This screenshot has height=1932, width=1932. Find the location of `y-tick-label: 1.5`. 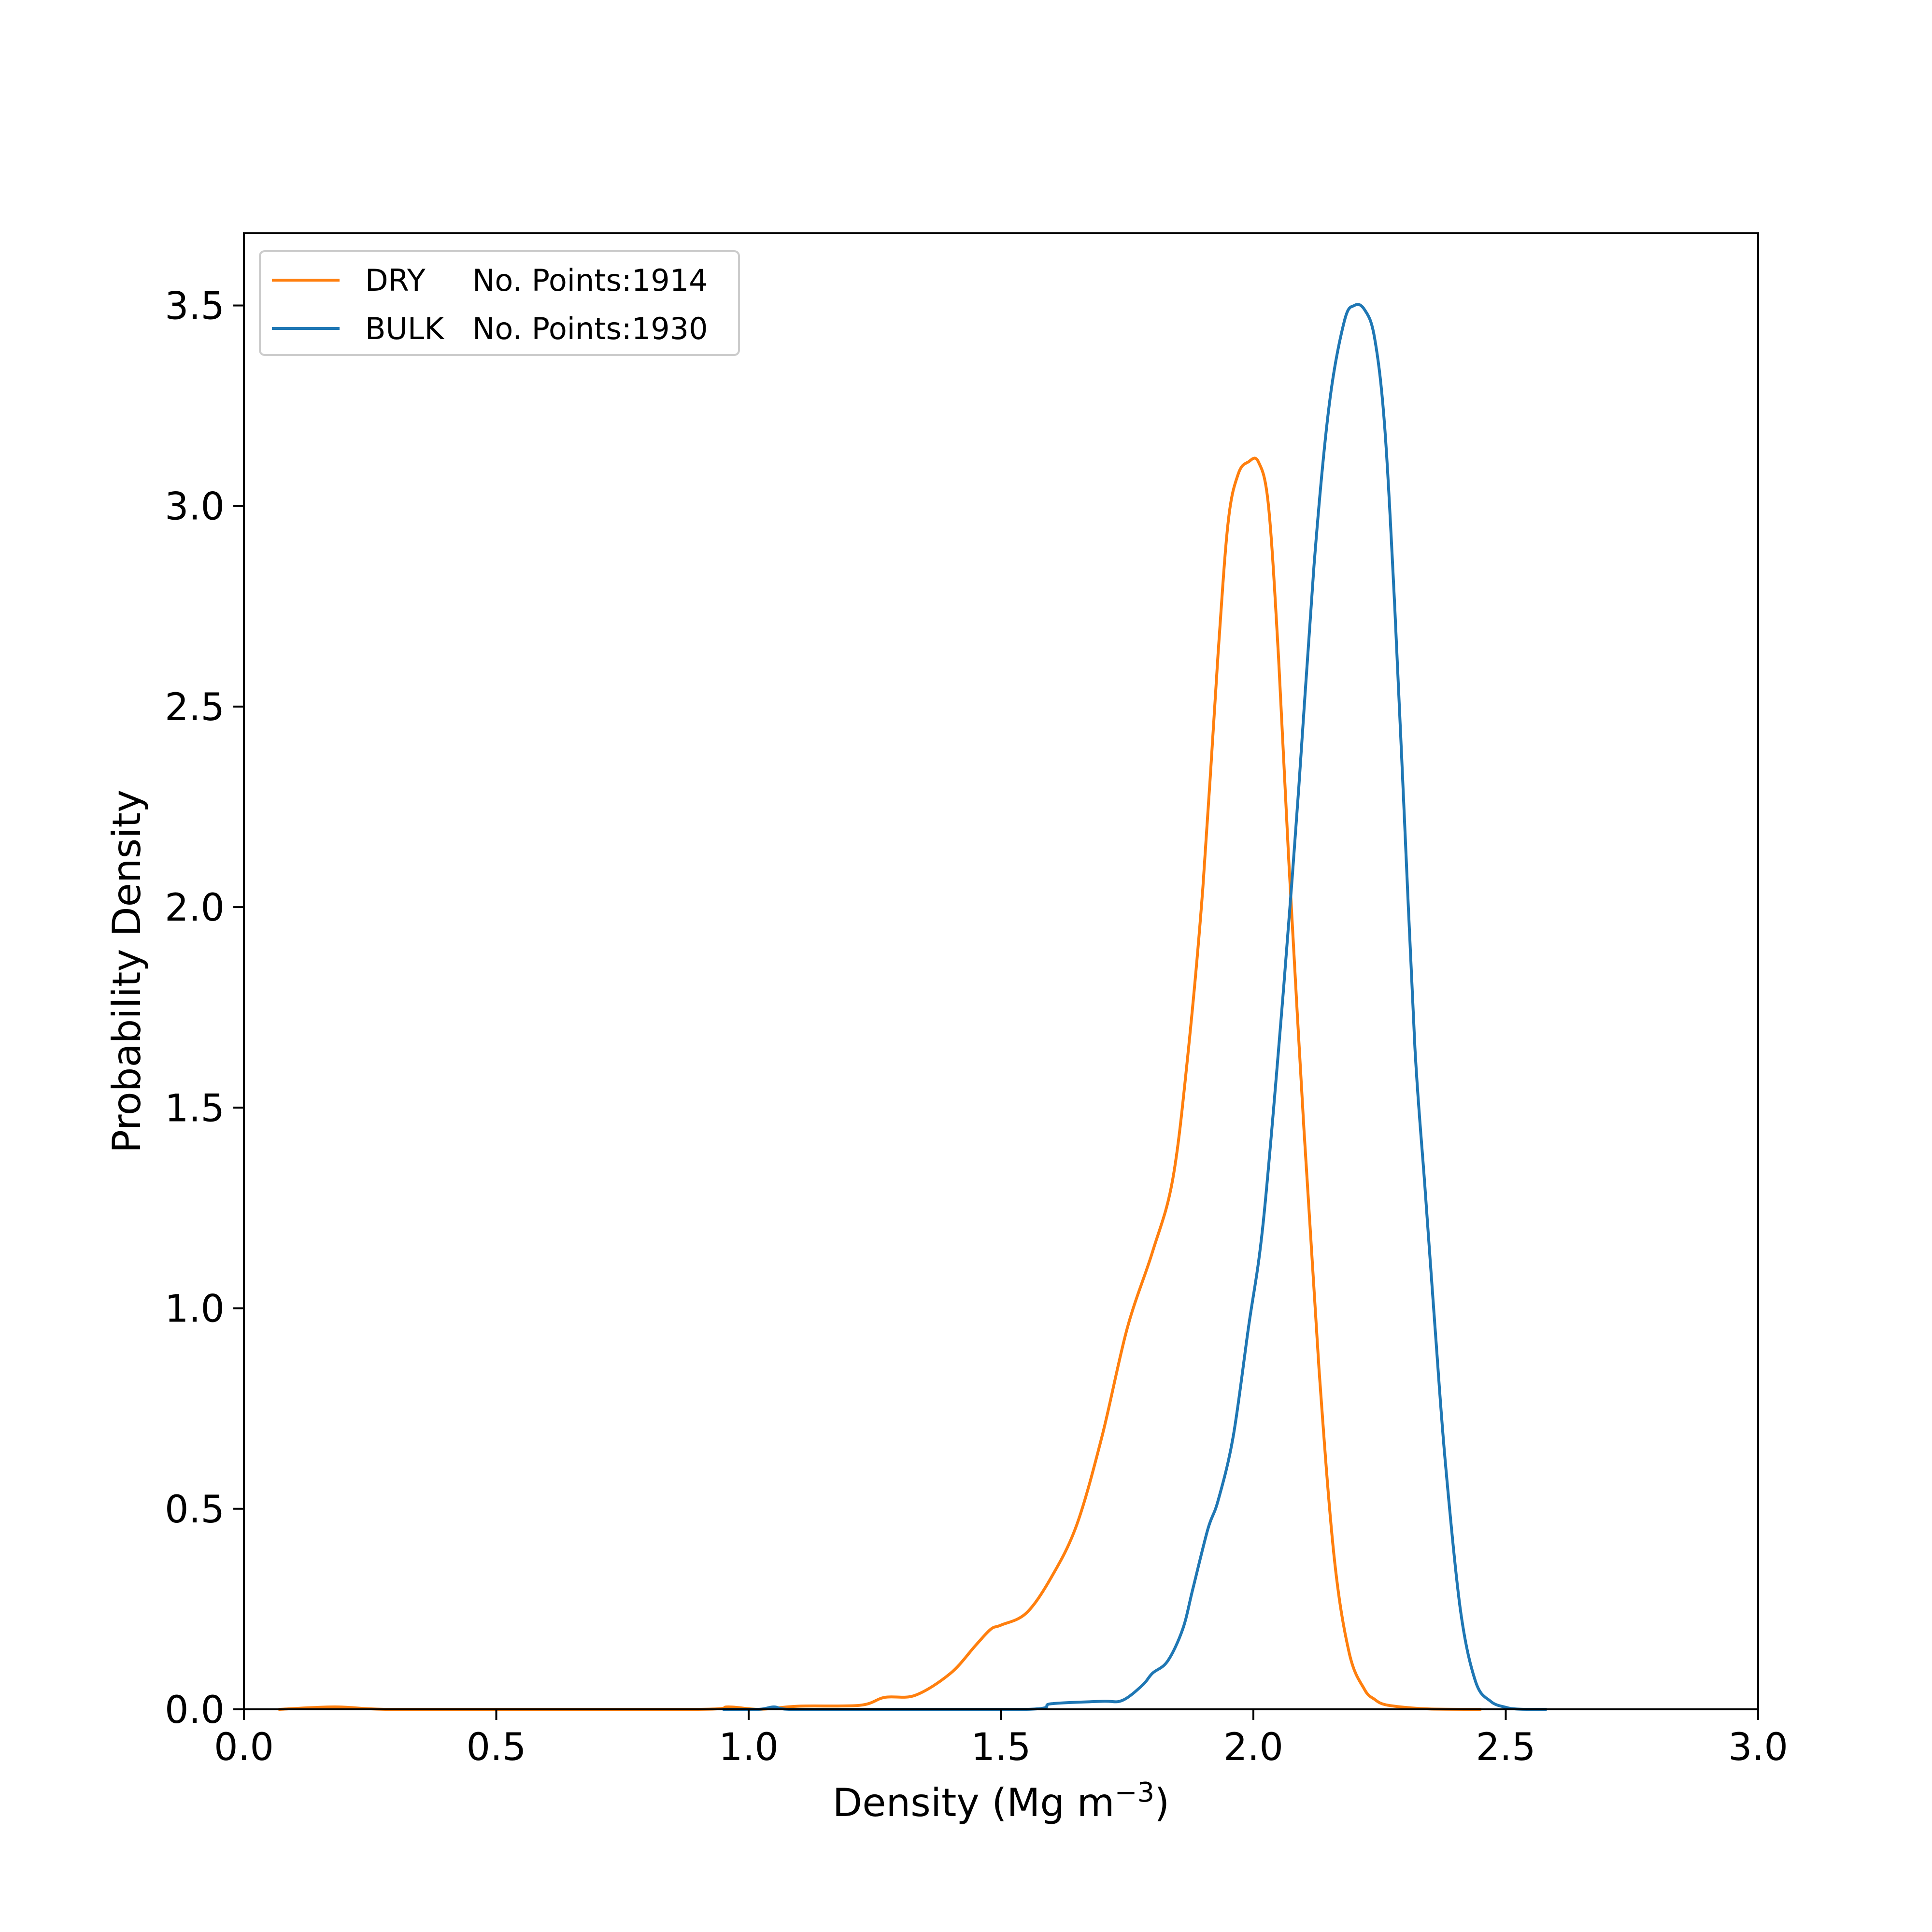

y-tick-label: 1.5 is located at coordinates (195, 1108).